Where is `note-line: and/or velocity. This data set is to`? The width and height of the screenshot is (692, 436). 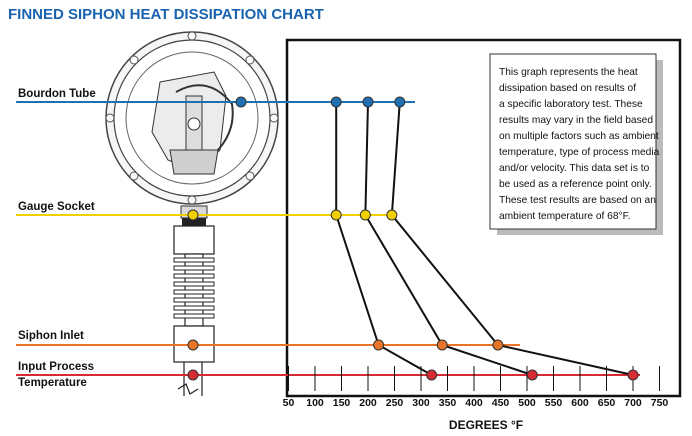 note-line: and/or velocity. This data set is to is located at coordinates (574, 168).